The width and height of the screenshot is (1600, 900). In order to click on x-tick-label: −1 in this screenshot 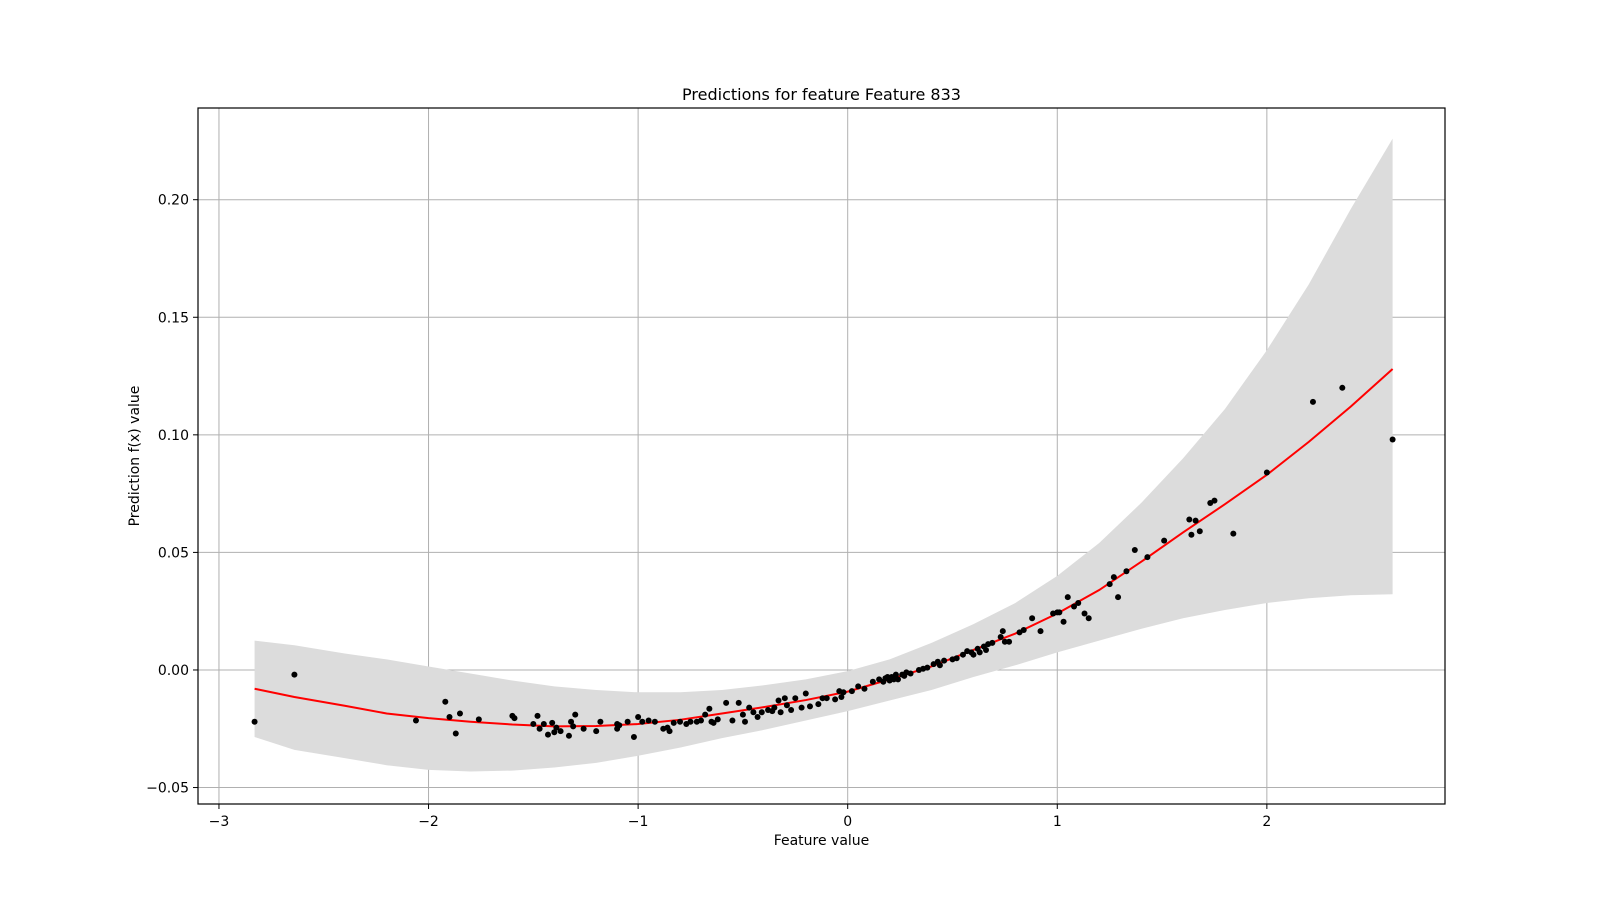, I will do `click(638, 822)`.